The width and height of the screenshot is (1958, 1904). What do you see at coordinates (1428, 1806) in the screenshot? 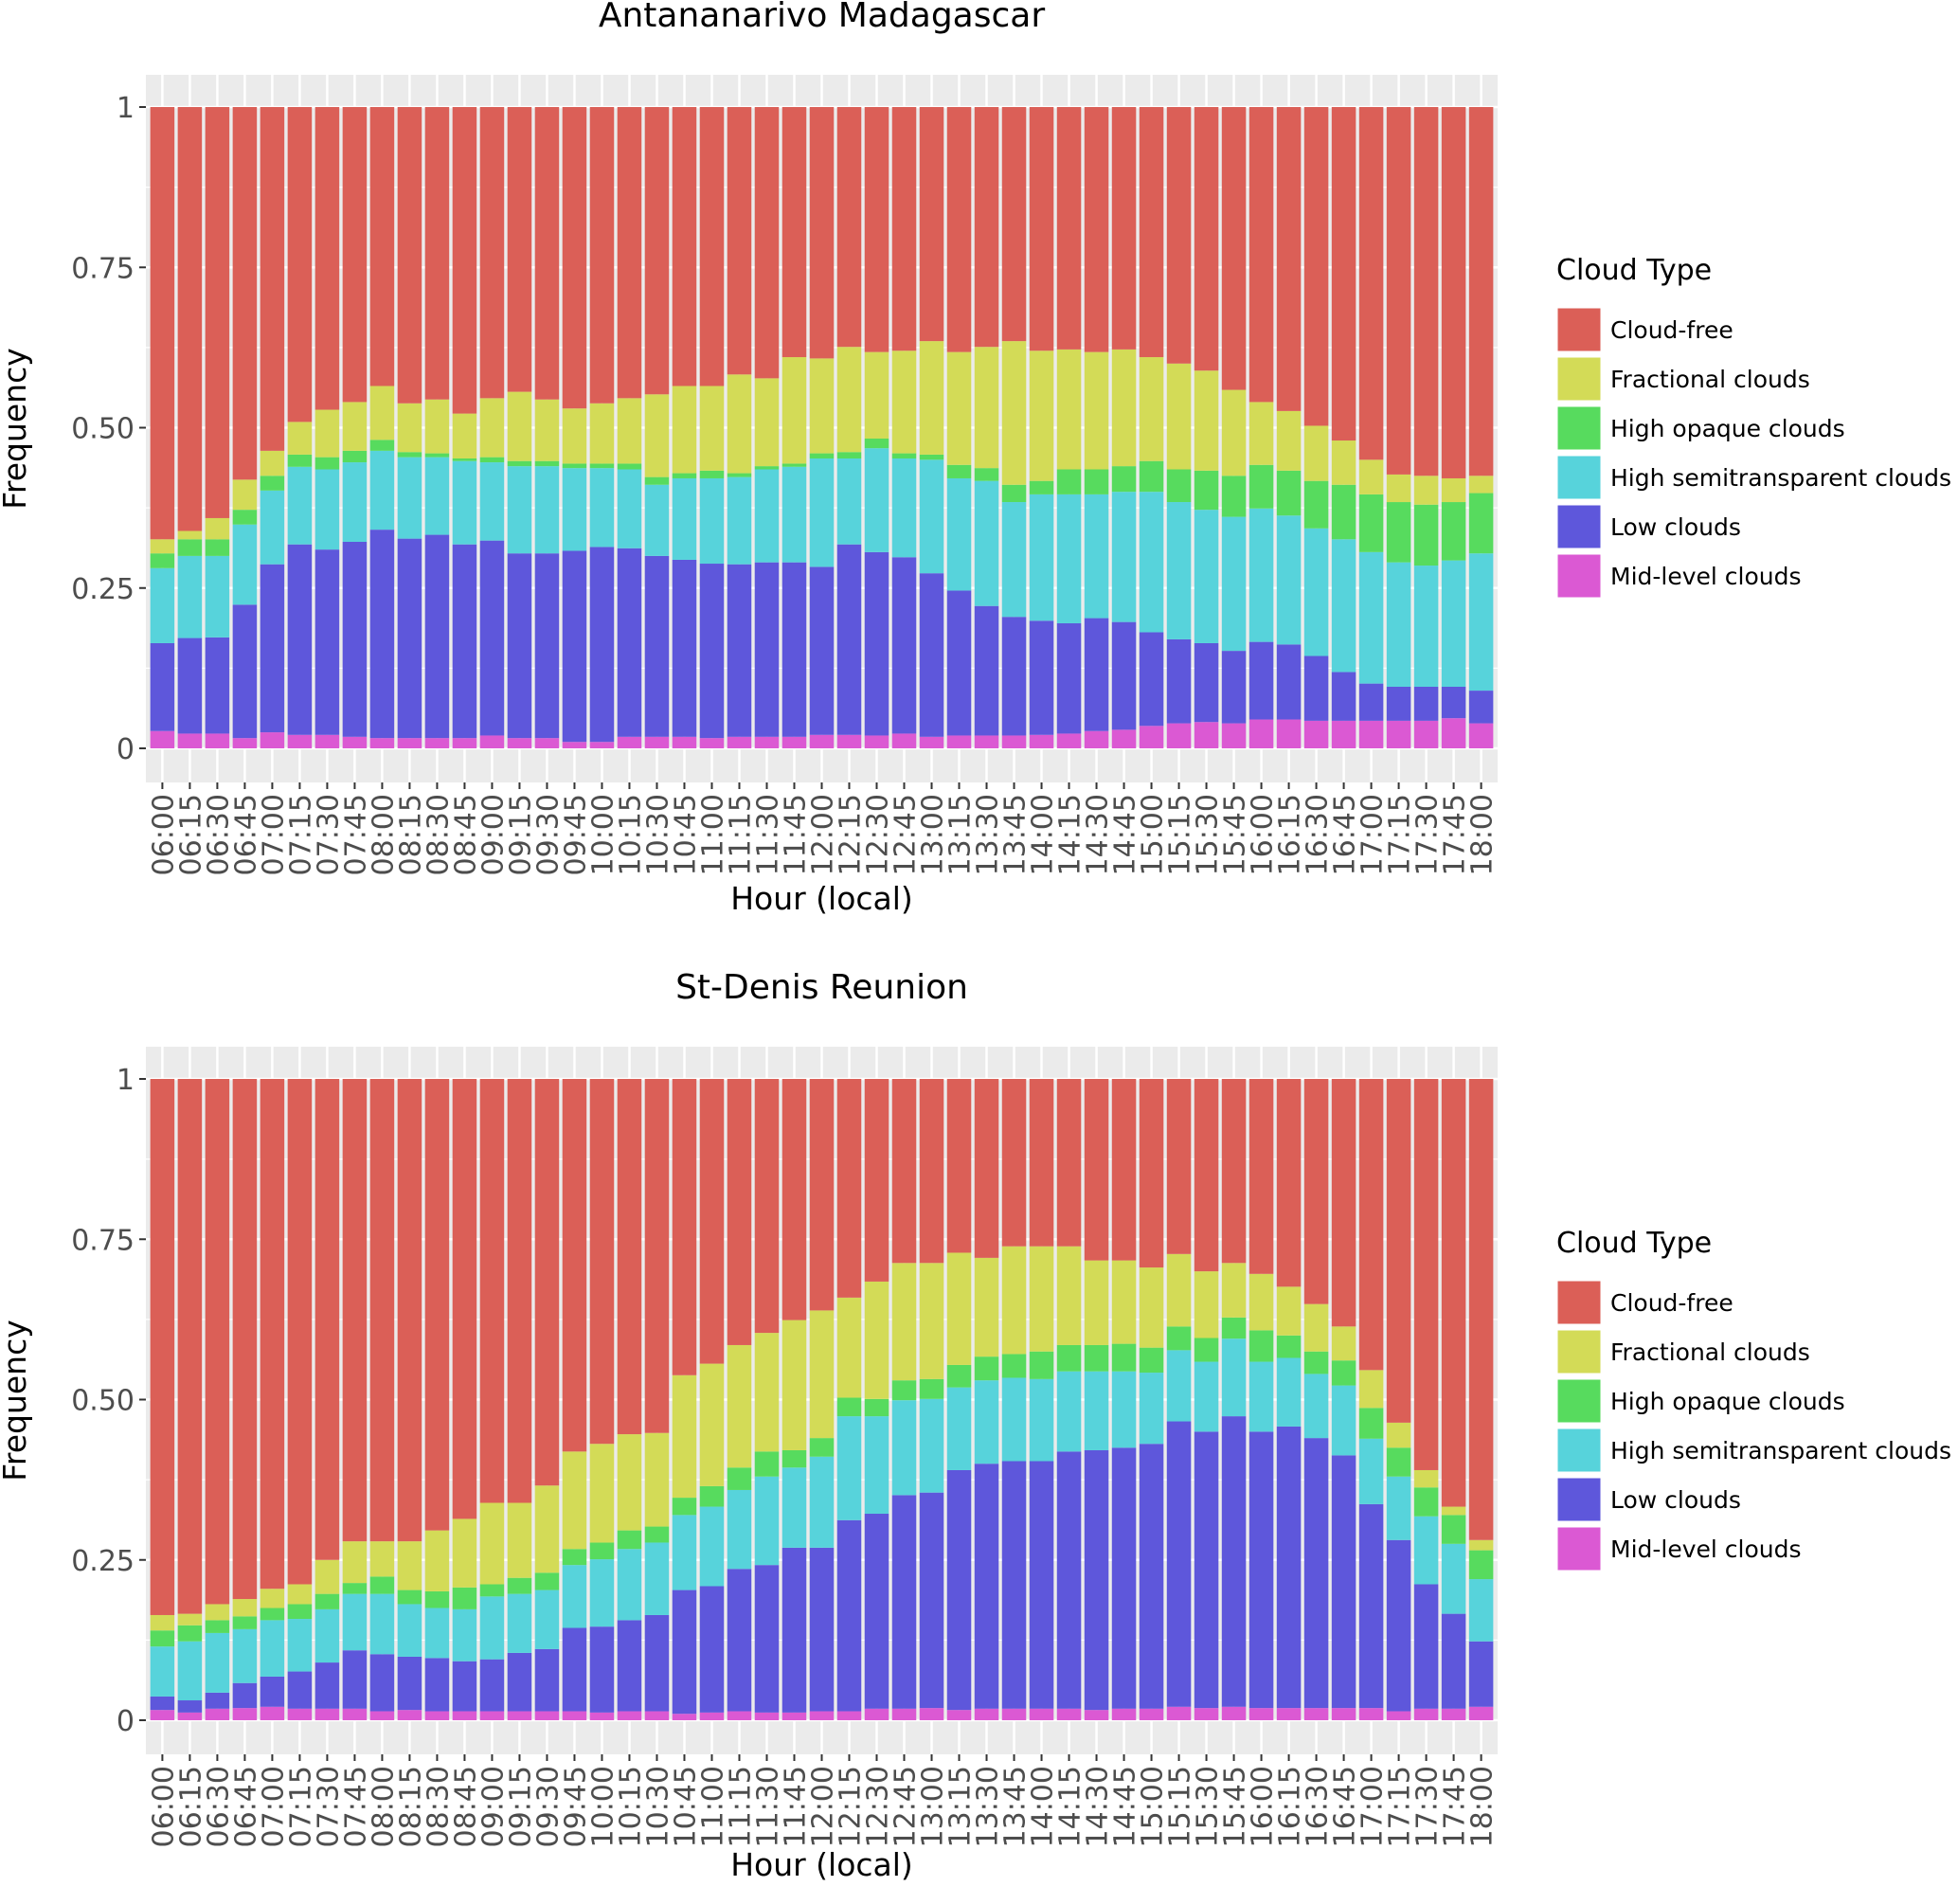
I see `x-tick-label: 17:30` at bounding box center [1428, 1806].